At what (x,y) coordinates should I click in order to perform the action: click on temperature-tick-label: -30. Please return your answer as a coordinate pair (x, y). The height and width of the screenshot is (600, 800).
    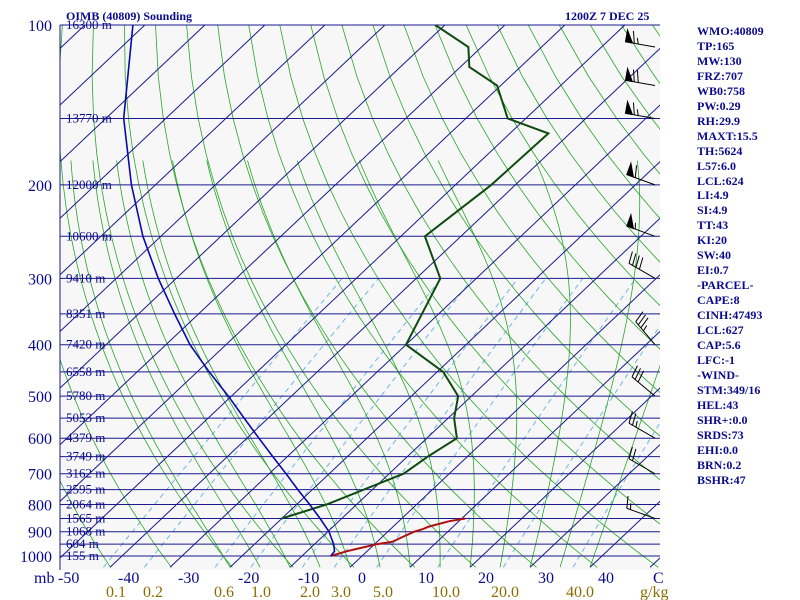
    Looking at the image, I should click on (188, 578).